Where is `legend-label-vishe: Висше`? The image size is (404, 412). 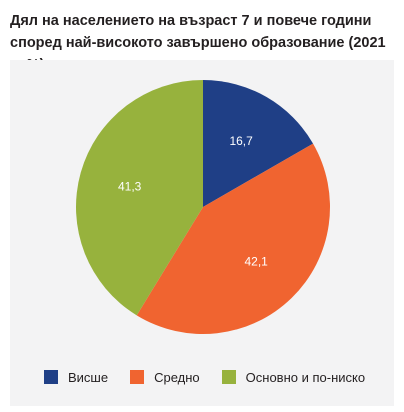 legend-label-vishe: Висше is located at coordinates (88, 377).